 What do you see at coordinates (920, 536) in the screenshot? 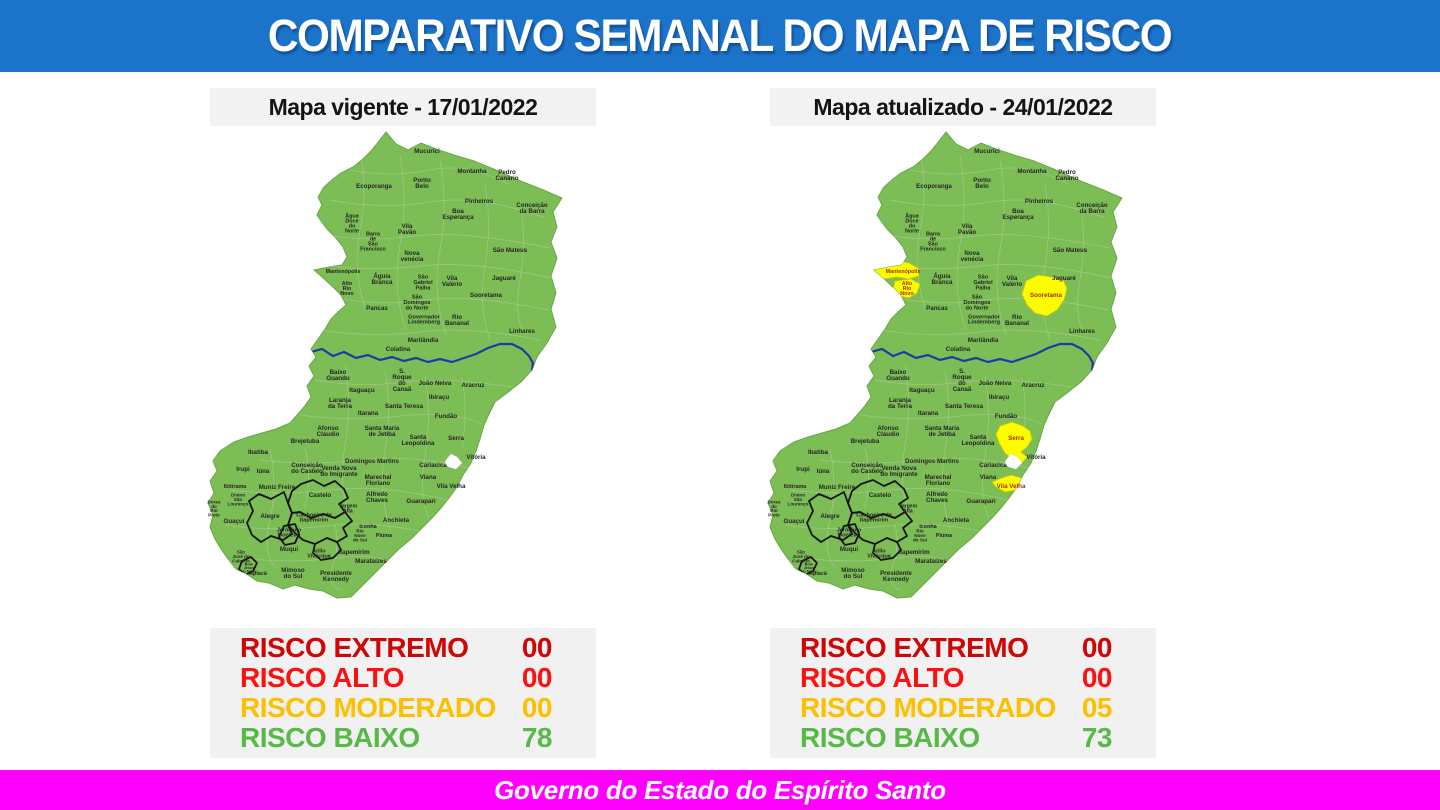
I see `municipality-label: Rio Novo do Sul` at bounding box center [920, 536].